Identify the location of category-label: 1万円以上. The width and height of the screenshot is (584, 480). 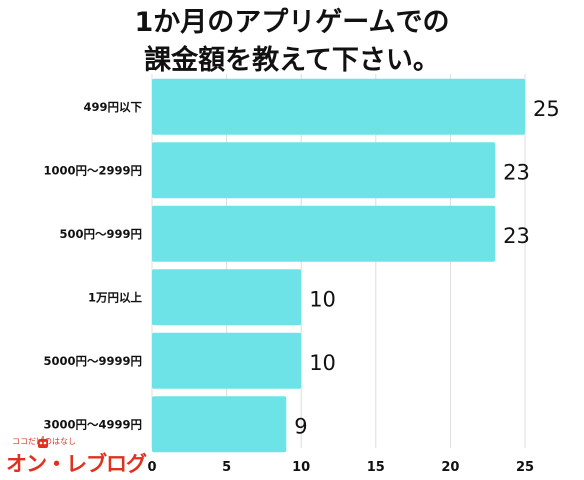
(115, 297).